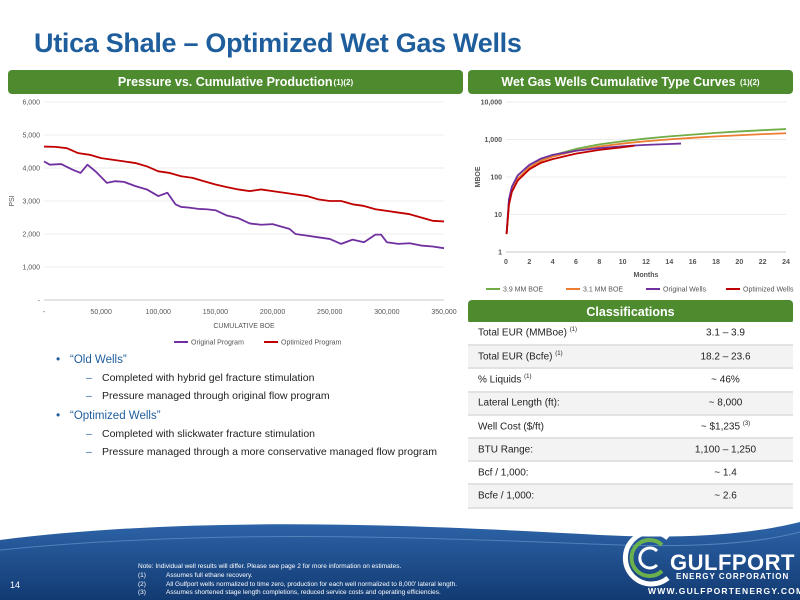 This screenshot has width=800, height=600. I want to click on row-label: Total EUR (MMBoe) (1), so click(563, 334).